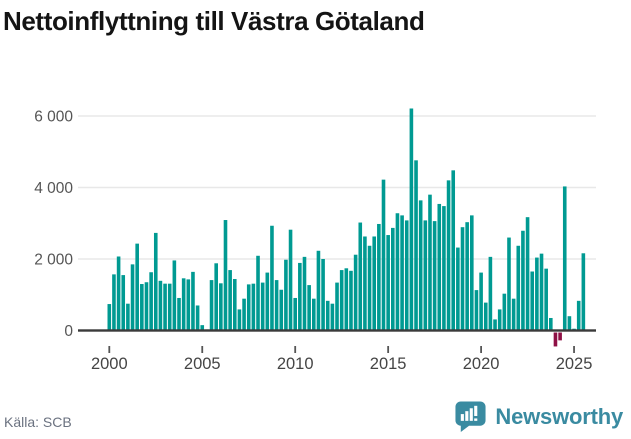 The width and height of the screenshot is (631, 439). I want to click on x-axis-line, so click(337, 330).